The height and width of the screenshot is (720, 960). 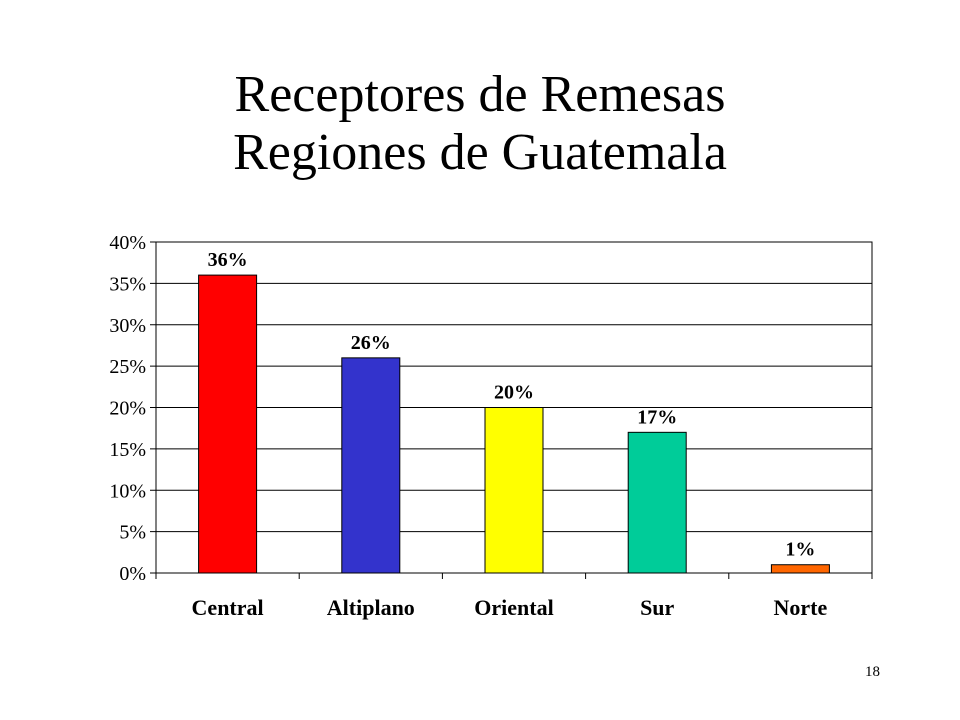 What do you see at coordinates (800, 569) in the screenshot?
I see `bar-norte` at bounding box center [800, 569].